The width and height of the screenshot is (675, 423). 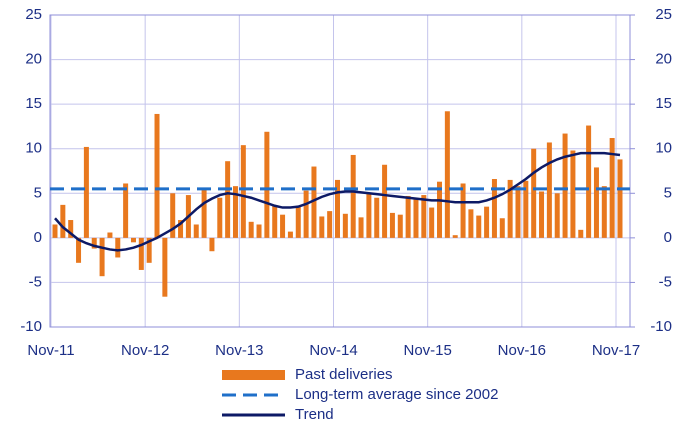 What do you see at coordinates (33, 59) in the screenshot?
I see `y-tick-label: 20` at bounding box center [33, 59].